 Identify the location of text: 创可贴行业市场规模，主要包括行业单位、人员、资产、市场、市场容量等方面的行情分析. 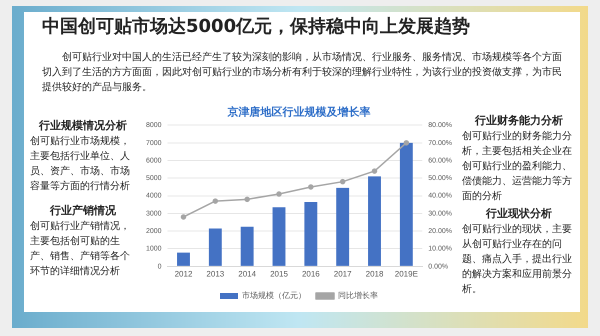
(80, 164).